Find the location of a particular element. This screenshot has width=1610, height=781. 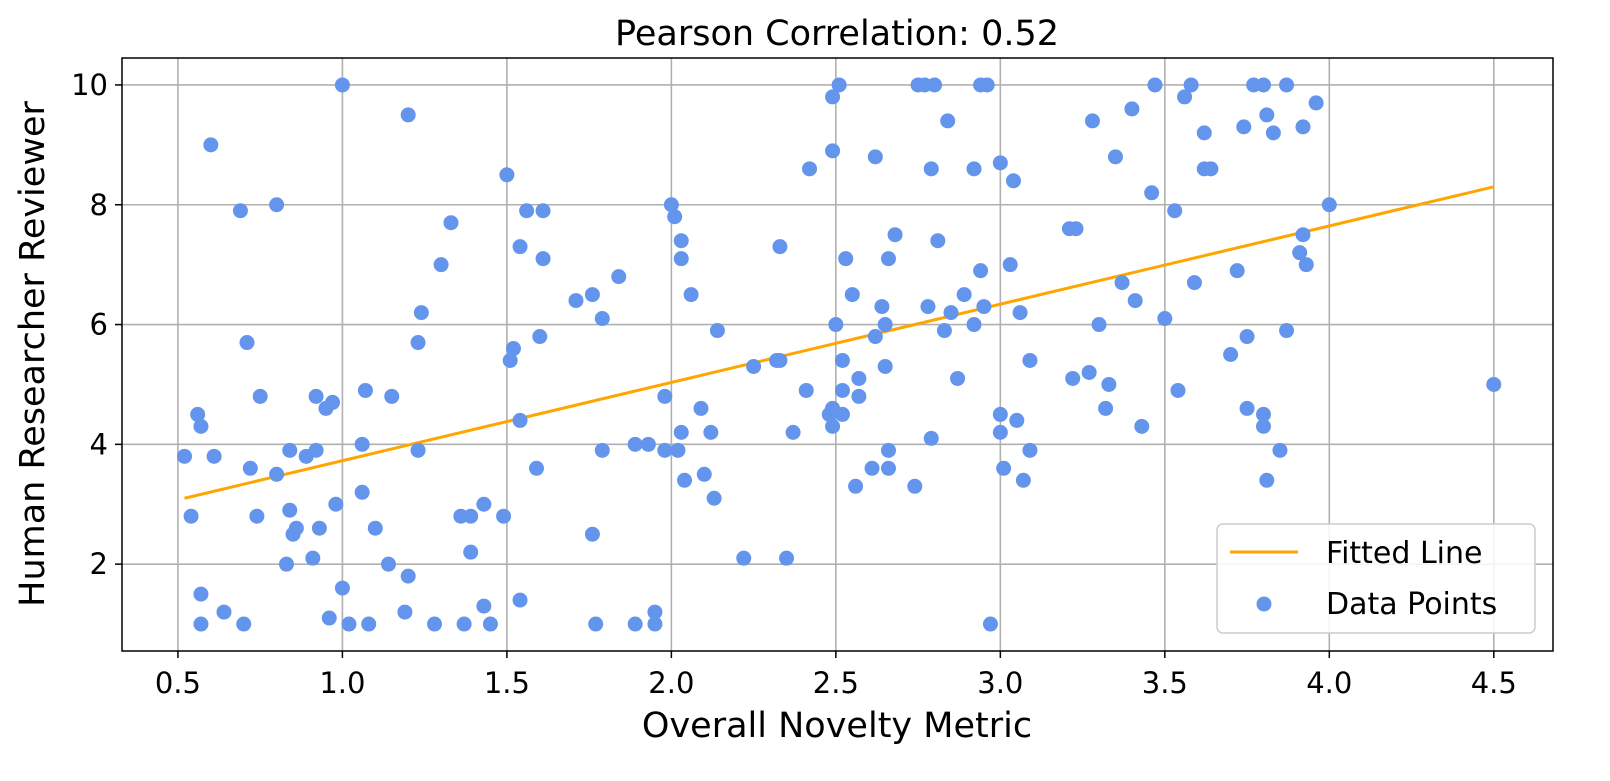

y-tick-label: 10 is located at coordinates (89, 85).